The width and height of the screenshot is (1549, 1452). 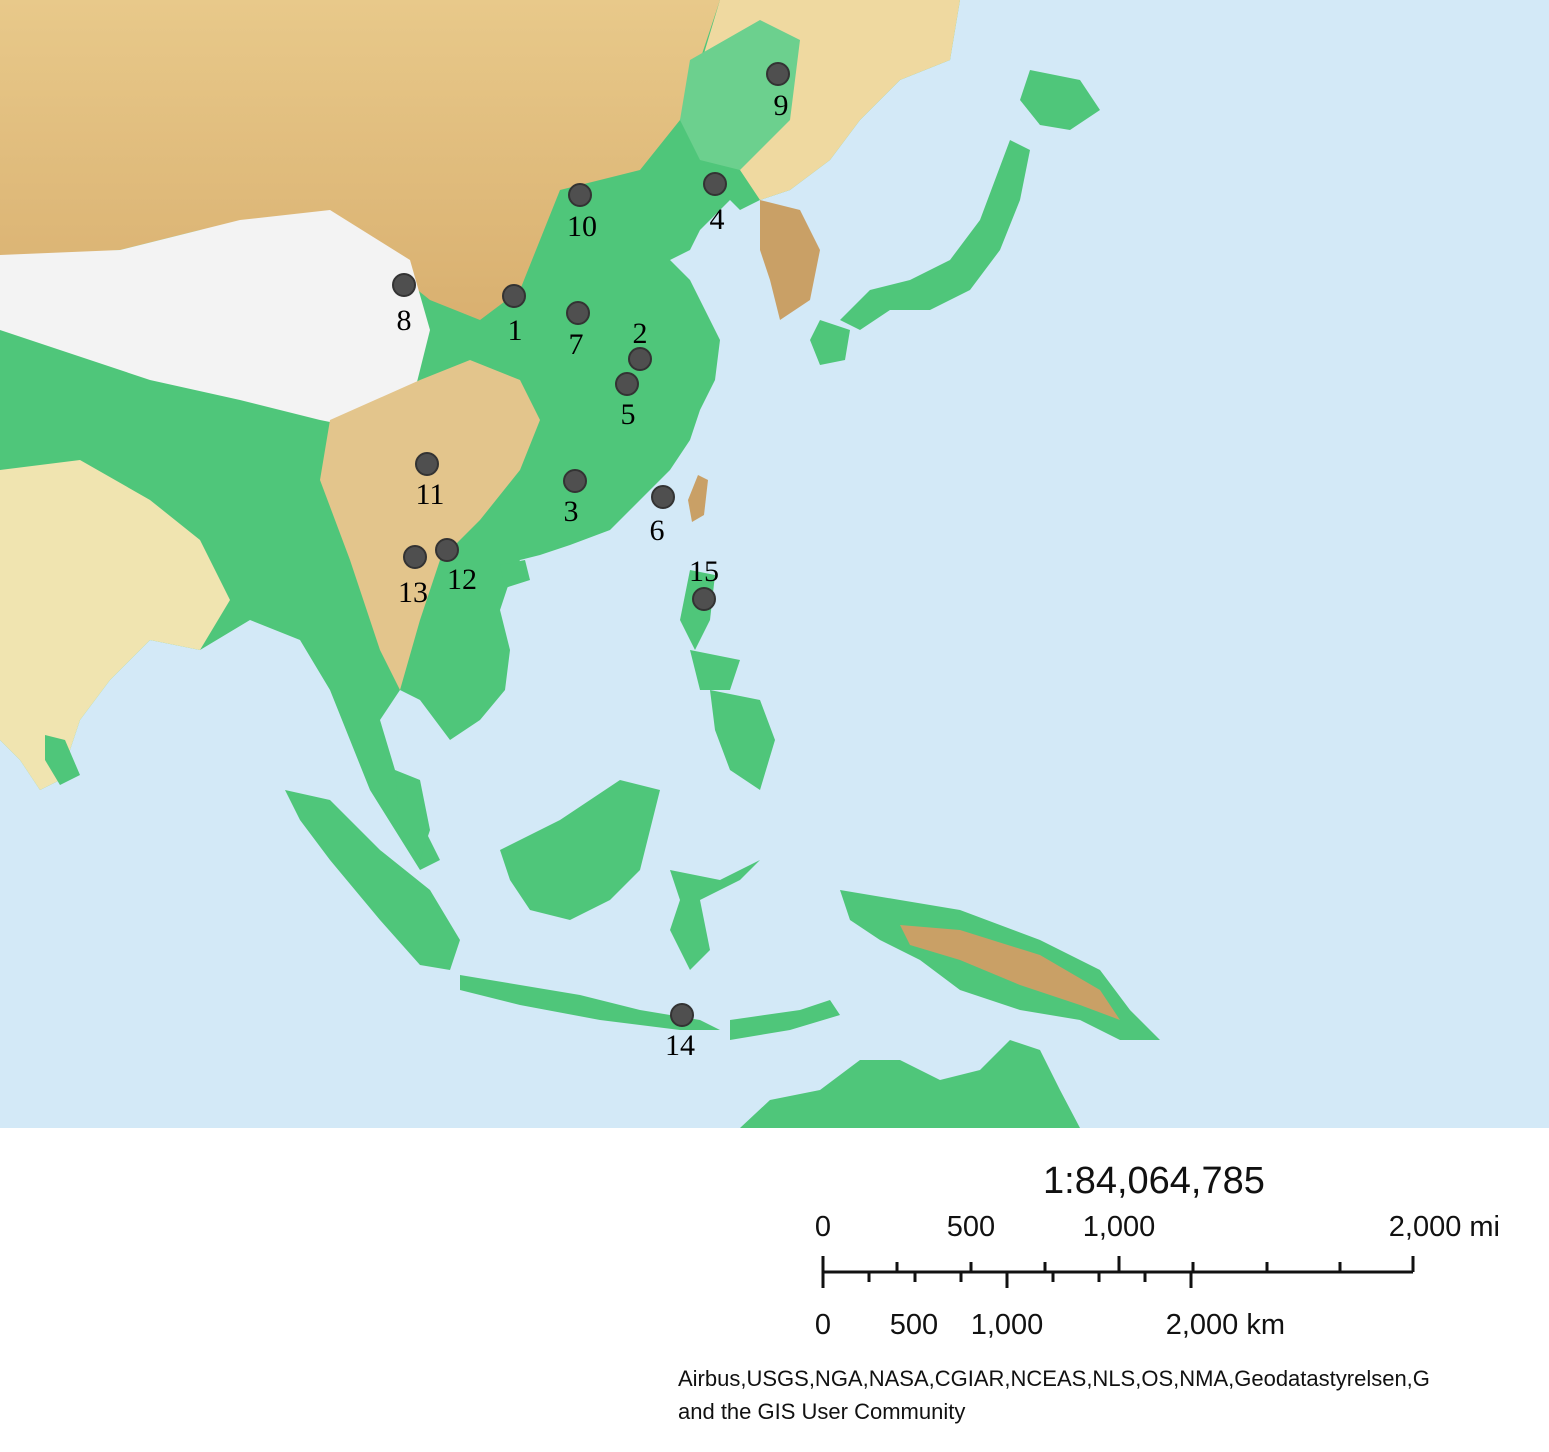 I want to click on km-tick-0: 0, so click(x=823, y=1325).